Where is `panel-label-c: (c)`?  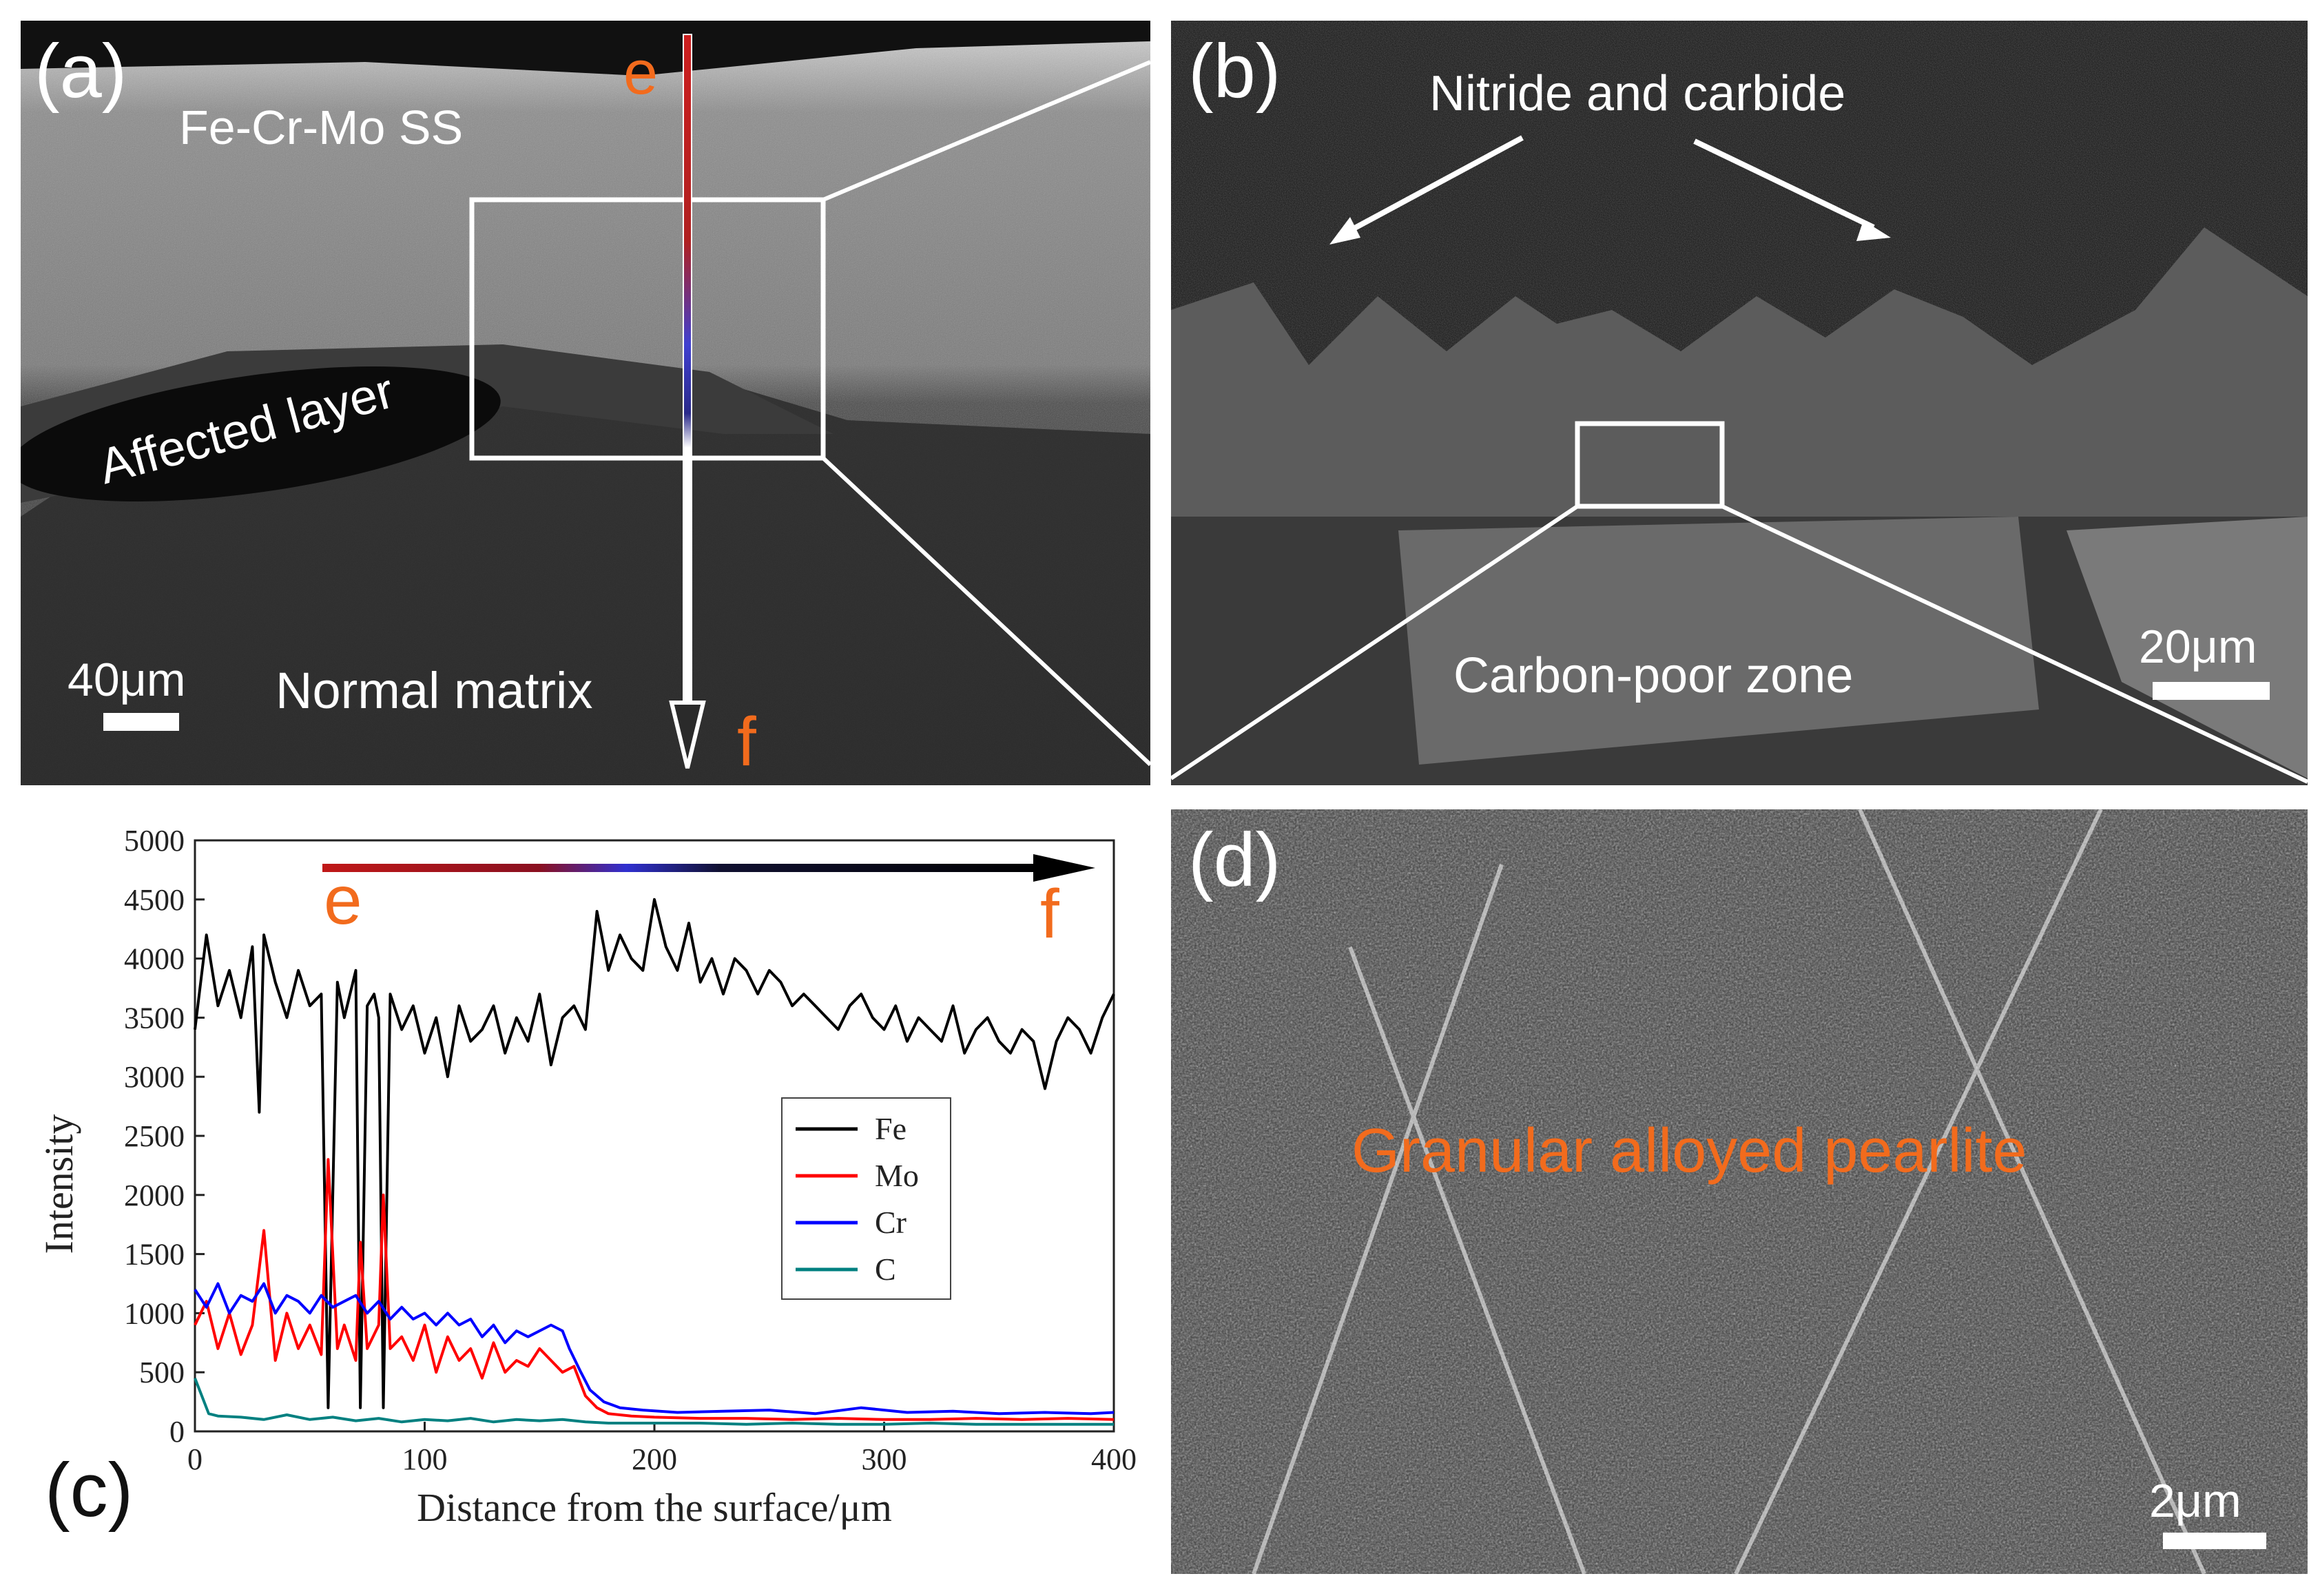 panel-label-c: (c) is located at coordinates (89, 1491).